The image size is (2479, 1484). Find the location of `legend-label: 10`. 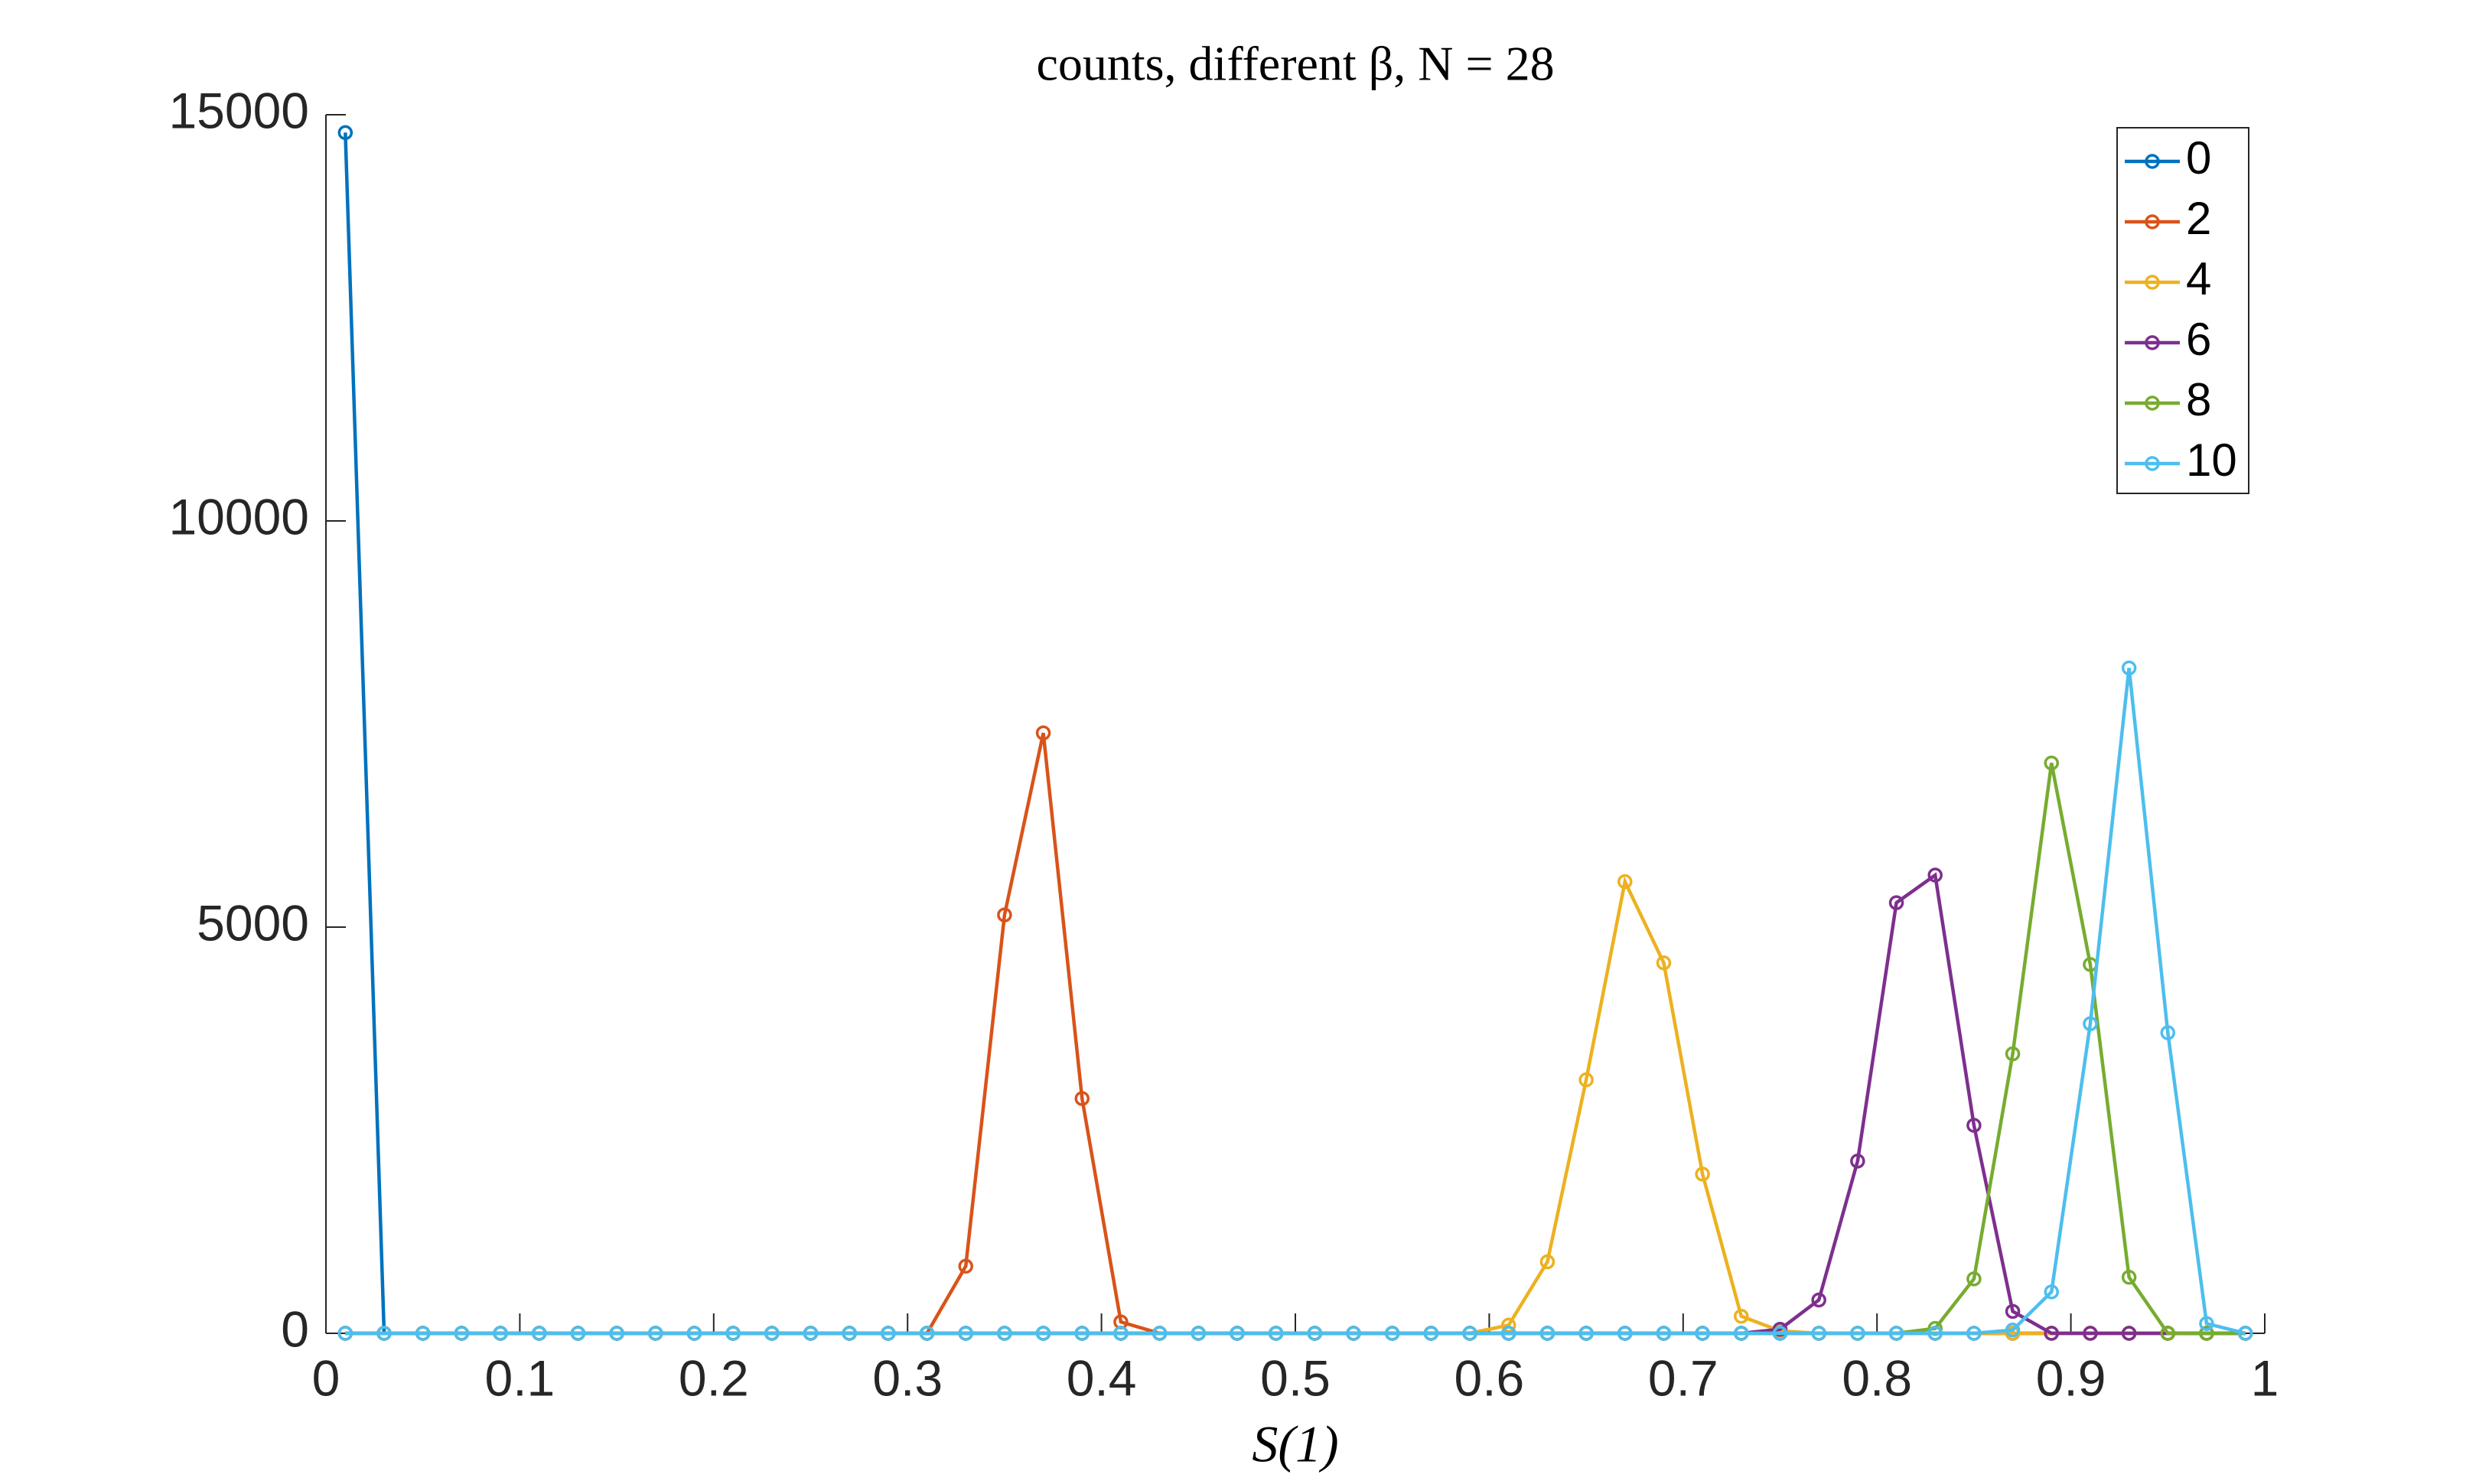

legend-label: 10 is located at coordinates (2211, 460).